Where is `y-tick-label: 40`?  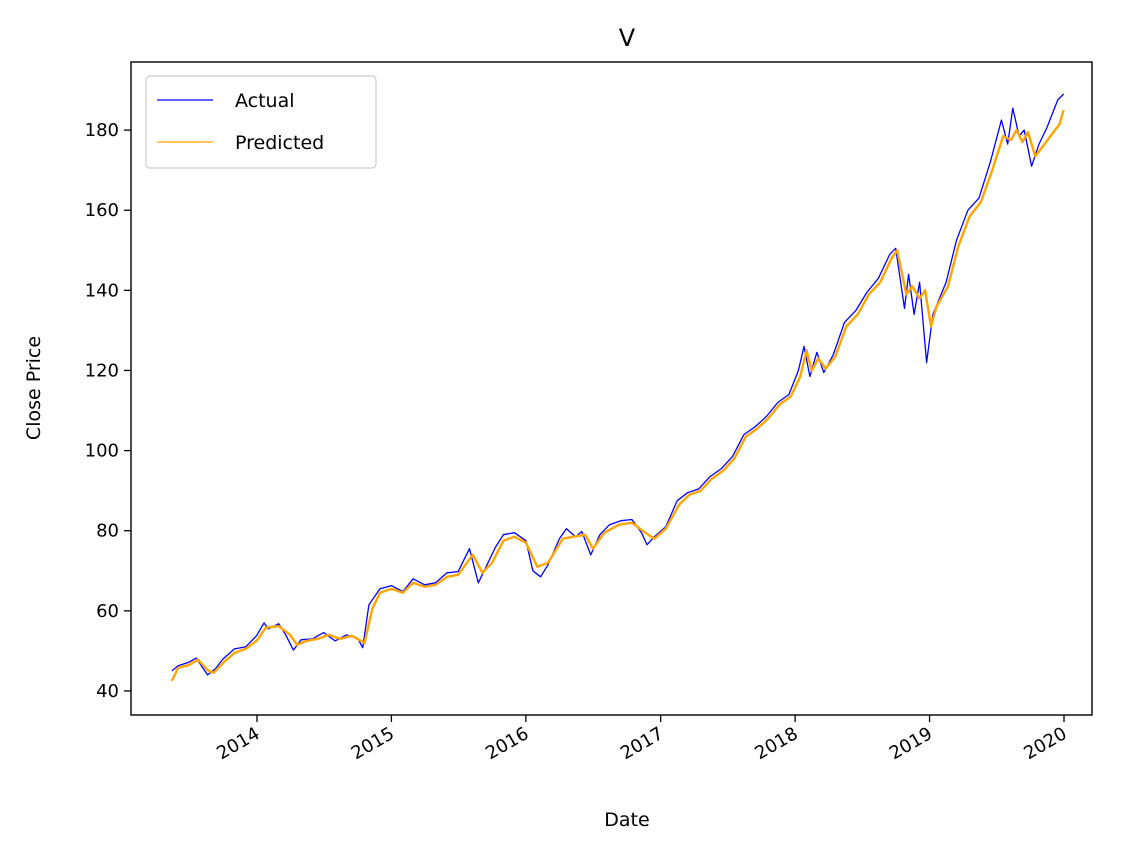
y-tick-label: 40 is located at coordinates (107, 691).